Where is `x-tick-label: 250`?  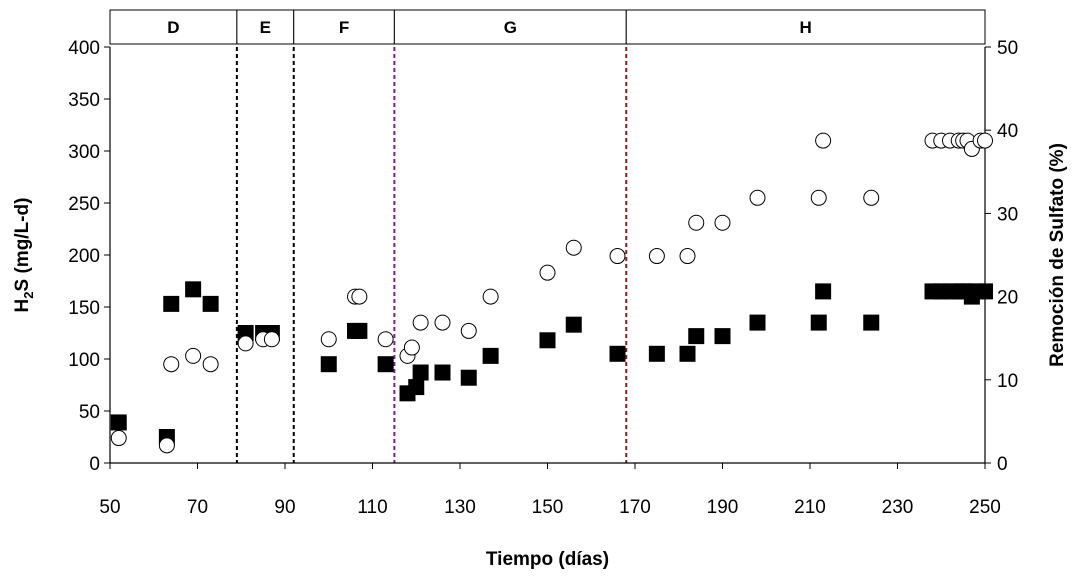 x-tick-label: 250 is located at coordinates (985, 507).